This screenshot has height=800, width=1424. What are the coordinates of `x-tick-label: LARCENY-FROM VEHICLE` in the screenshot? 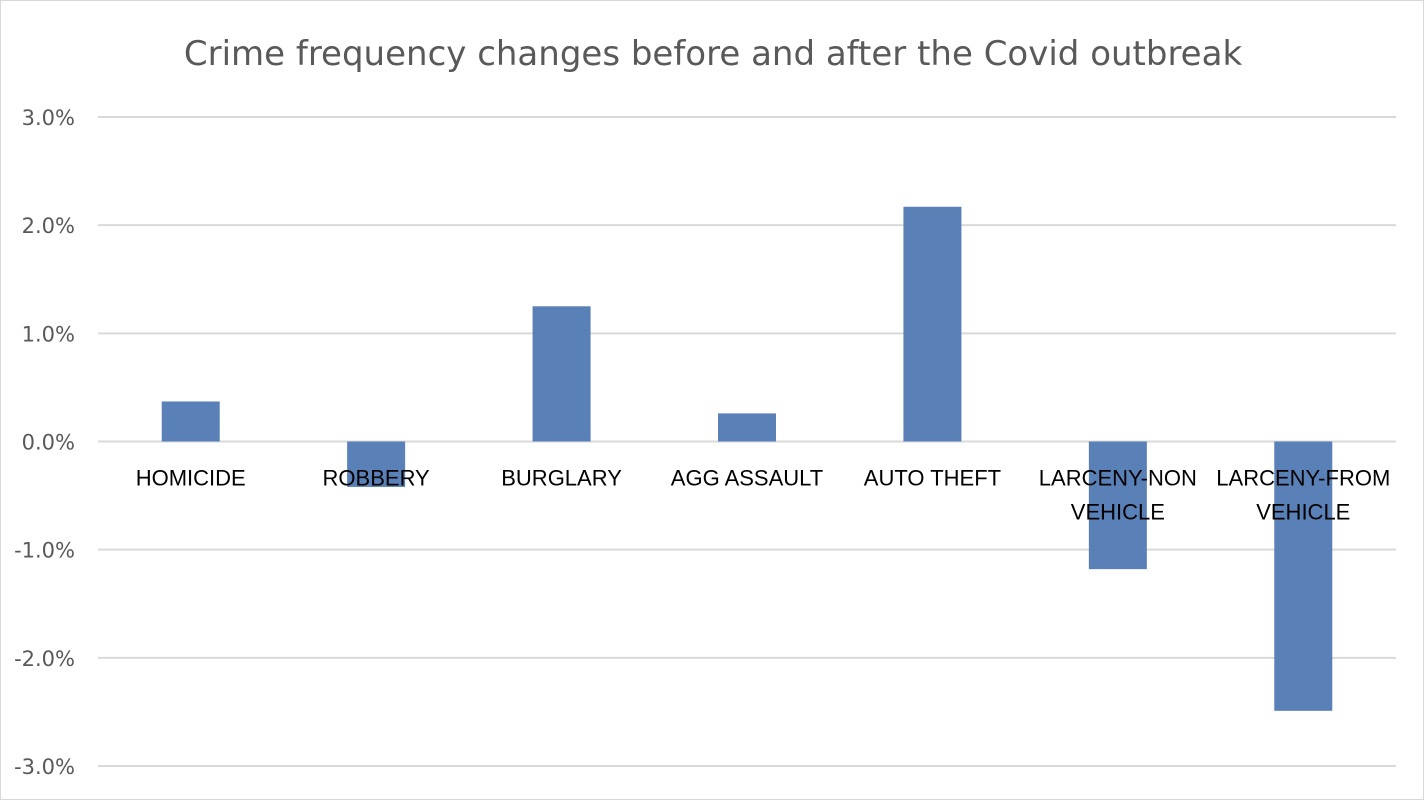 It's located at (1303, 495).